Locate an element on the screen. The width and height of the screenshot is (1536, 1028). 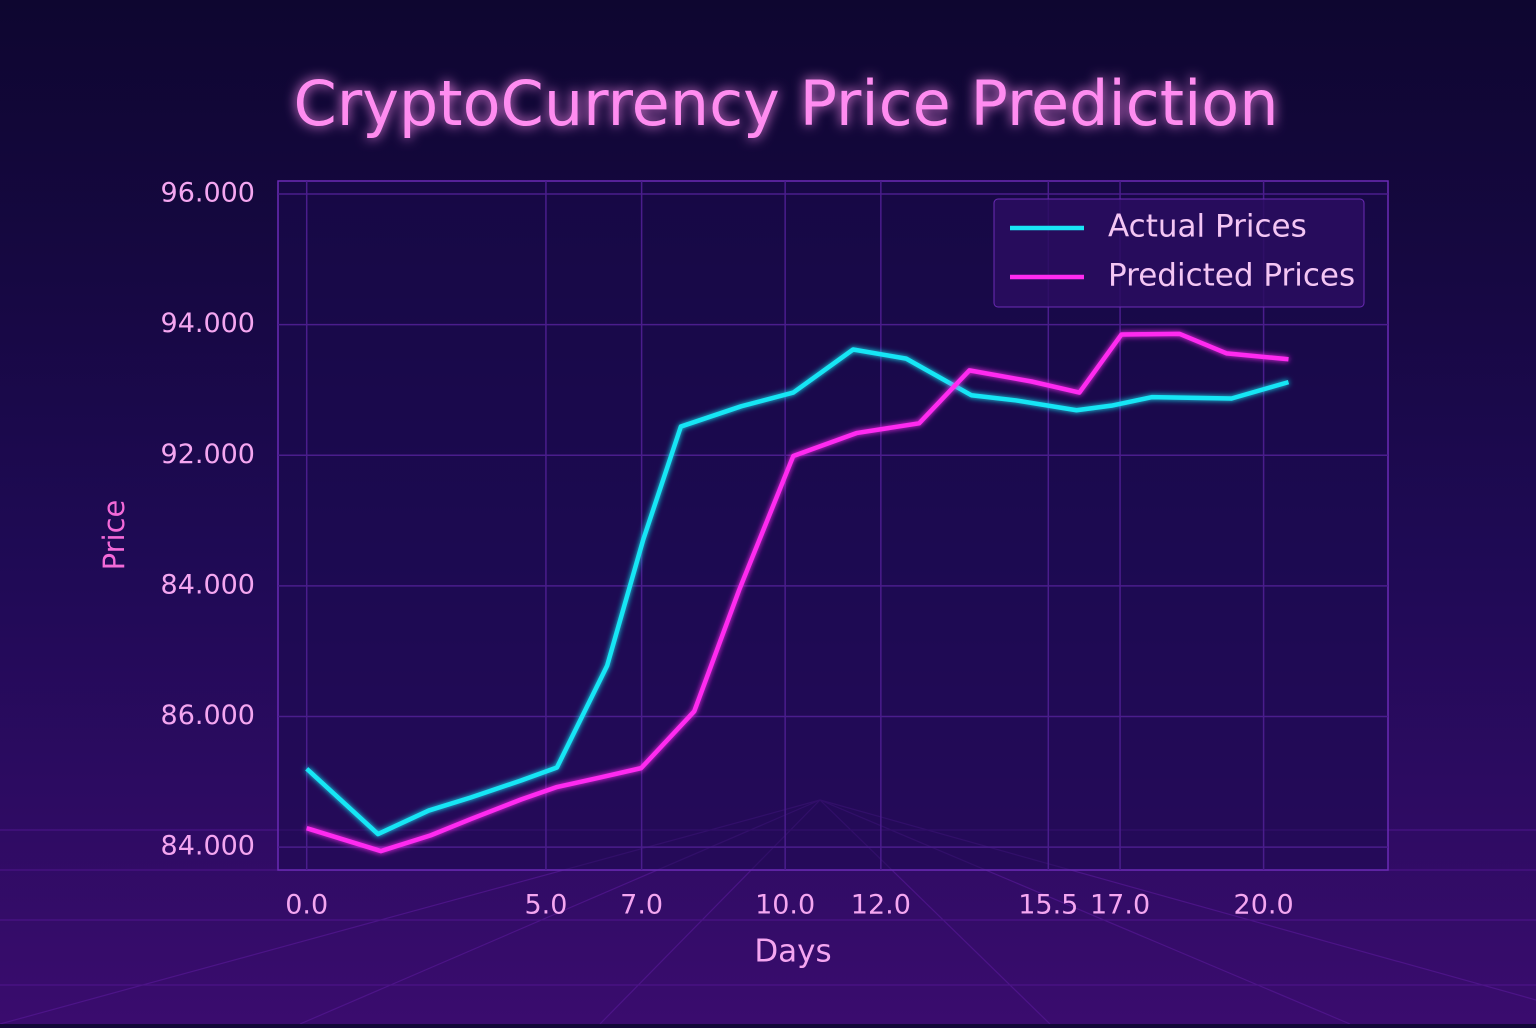
x-tick-label: 15.5 is located at coordinates (1048, 905).